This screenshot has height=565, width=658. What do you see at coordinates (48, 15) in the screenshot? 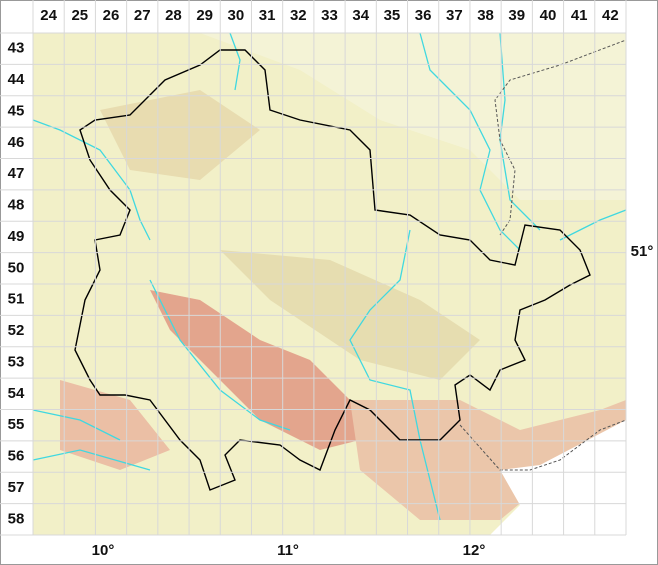
I see `column-label: 24` at bounding box center [48, 15].